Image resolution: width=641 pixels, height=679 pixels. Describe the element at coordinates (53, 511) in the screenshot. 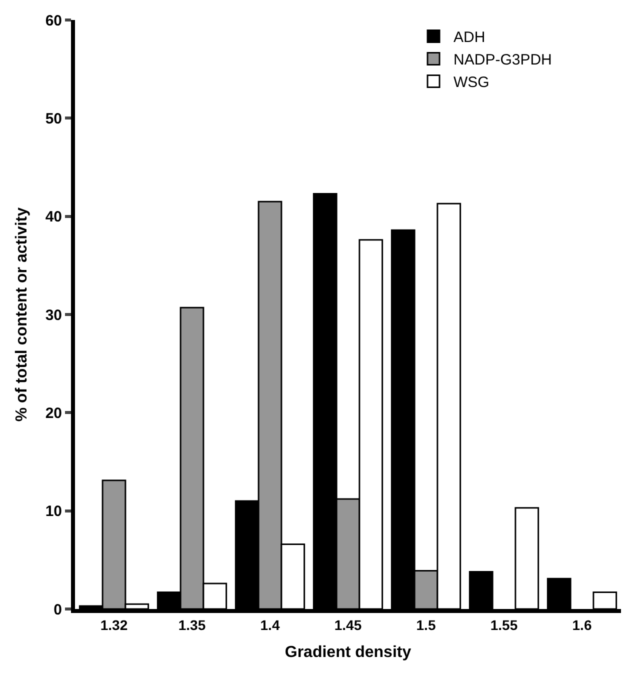

I see `y-tick-label: 10` at that location.